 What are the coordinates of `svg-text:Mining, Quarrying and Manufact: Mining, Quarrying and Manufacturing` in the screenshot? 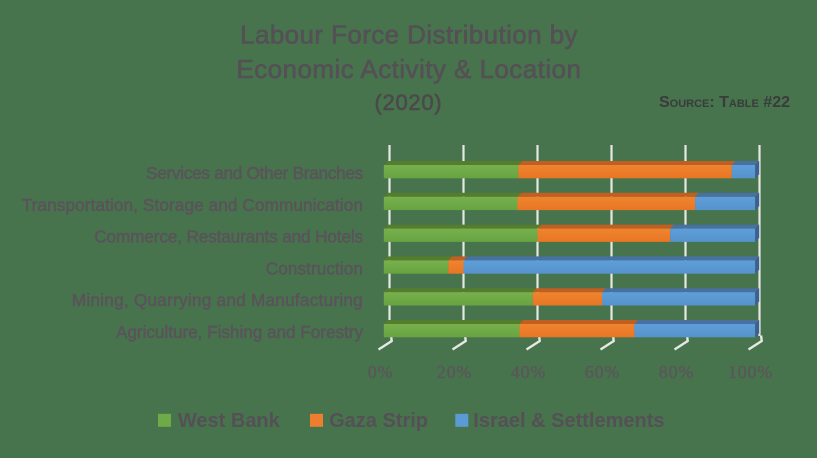 It's located at (217, 300).